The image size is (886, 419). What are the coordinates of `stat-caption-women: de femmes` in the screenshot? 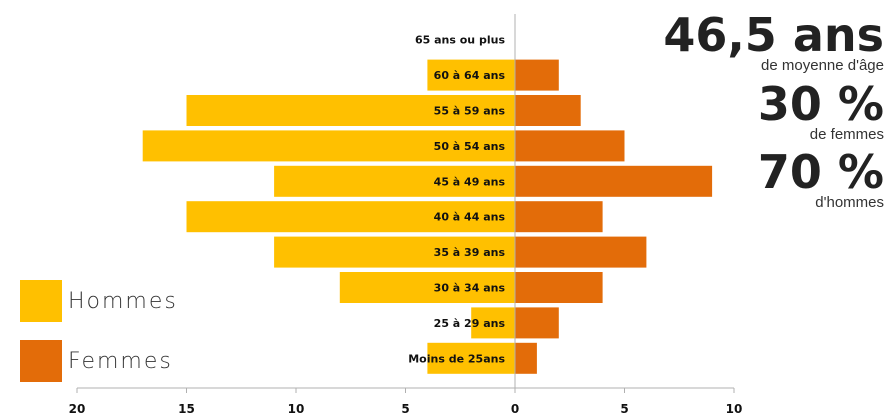 It's located at (846, 134).